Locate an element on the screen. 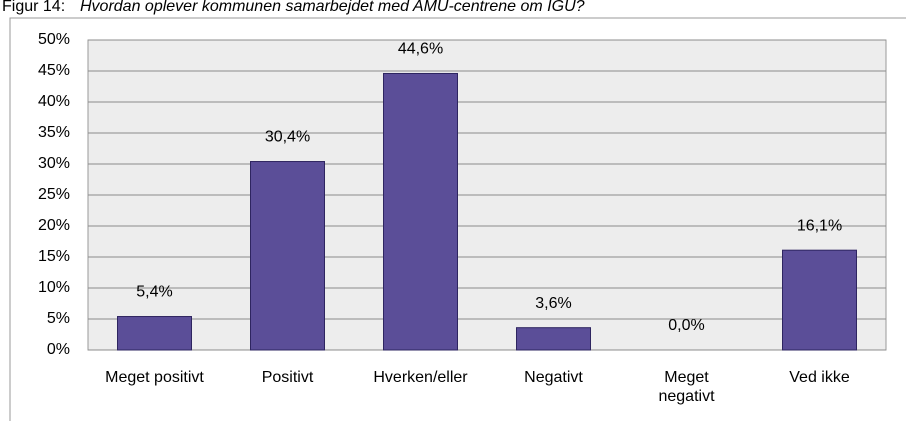 The image size is (906, 421). x-tick-label: Negativt is located at coordinates (553, 377).